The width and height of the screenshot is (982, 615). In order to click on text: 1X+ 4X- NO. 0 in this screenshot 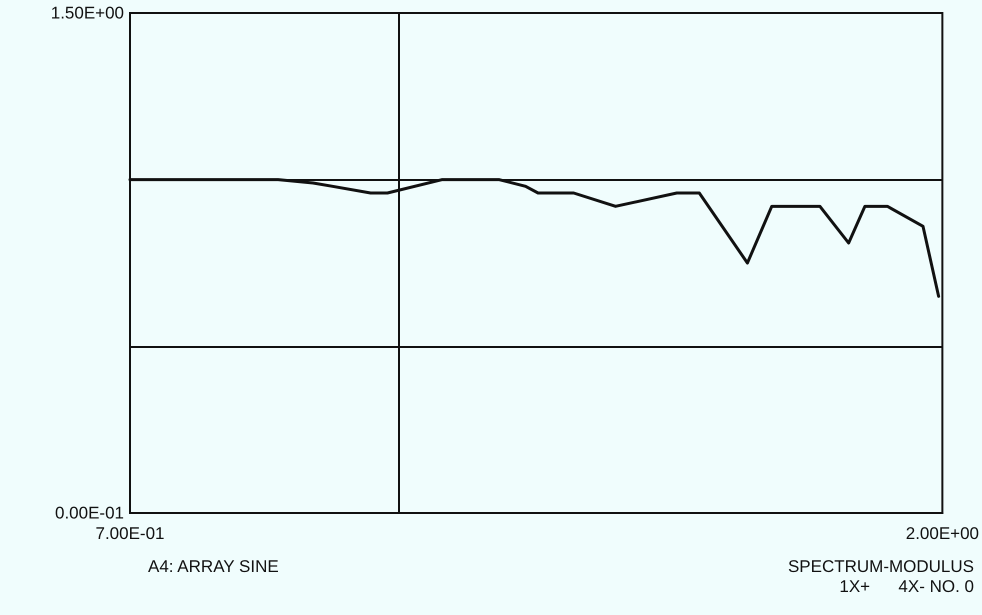, I will do `click(906, 586)`.